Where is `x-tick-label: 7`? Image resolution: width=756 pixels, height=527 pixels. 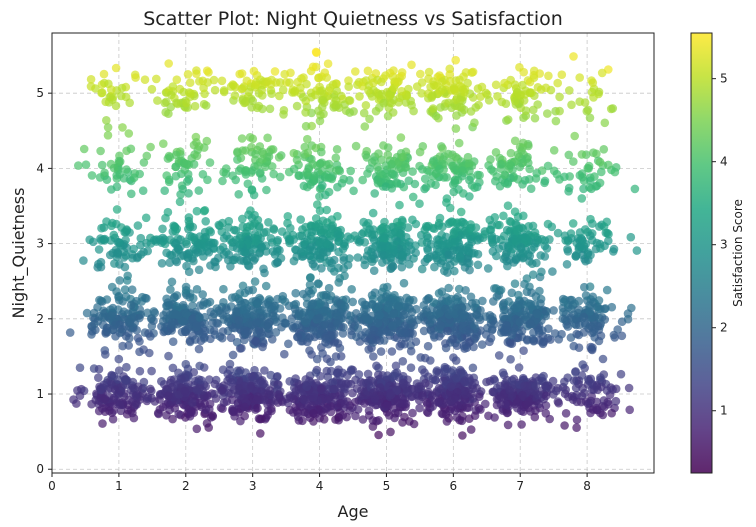
x-tick-label: 7 is located at coordinates (520, 486).